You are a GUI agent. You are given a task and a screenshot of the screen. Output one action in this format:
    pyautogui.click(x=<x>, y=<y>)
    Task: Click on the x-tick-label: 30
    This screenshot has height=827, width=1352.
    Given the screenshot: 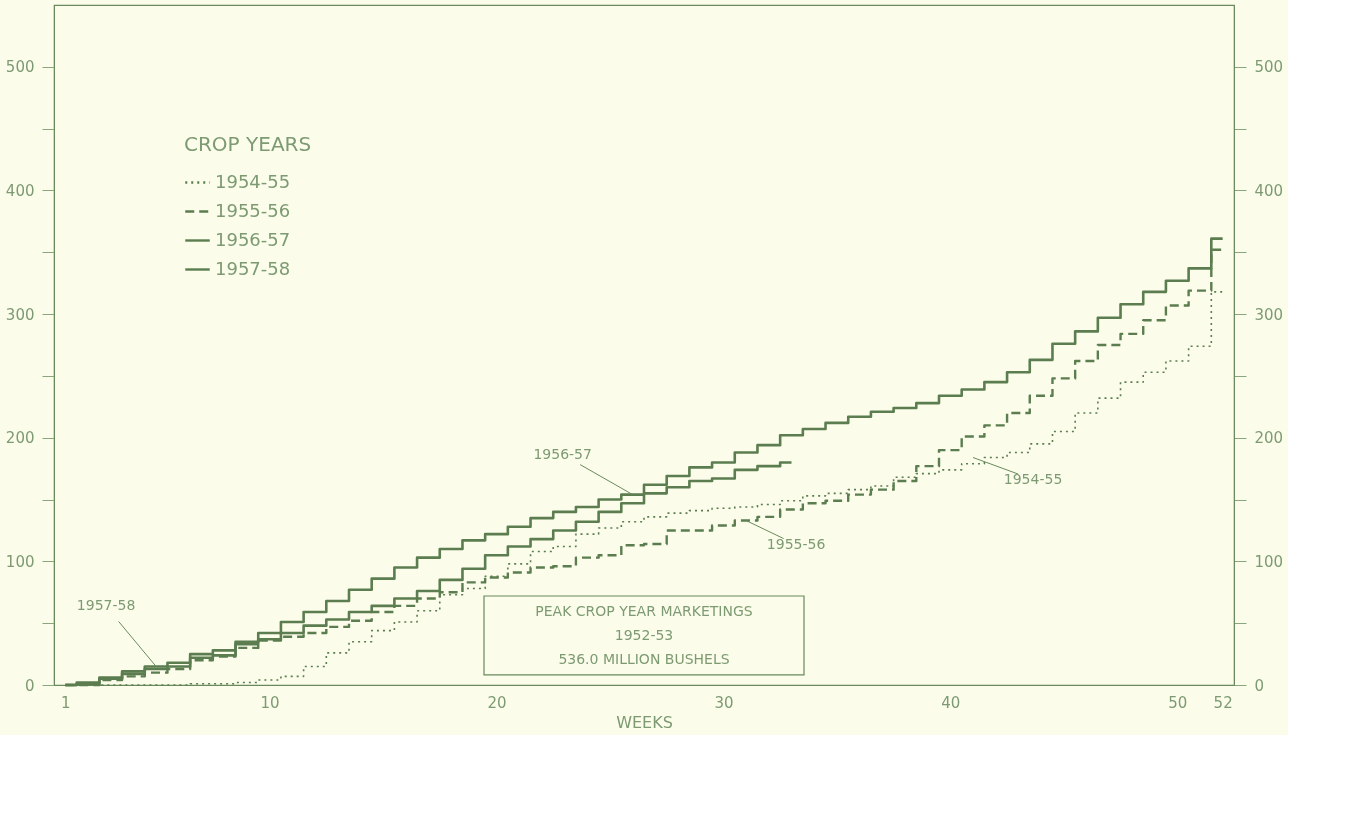 What is the action you would take?
    pyautogui.click(x=724, y=702)
    